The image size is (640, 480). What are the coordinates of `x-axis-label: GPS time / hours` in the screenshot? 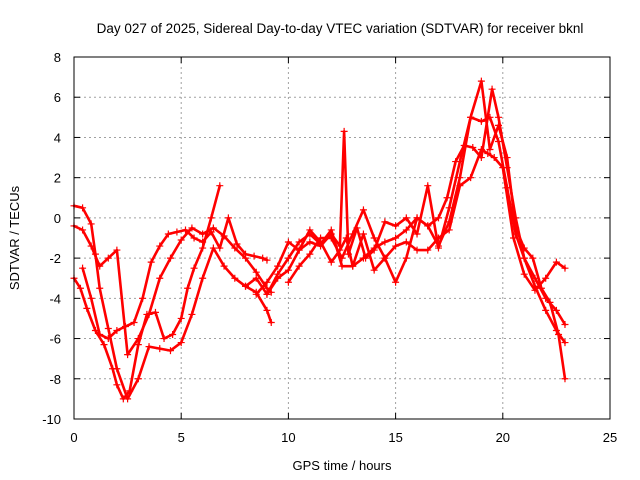 It's located at (342, 465).